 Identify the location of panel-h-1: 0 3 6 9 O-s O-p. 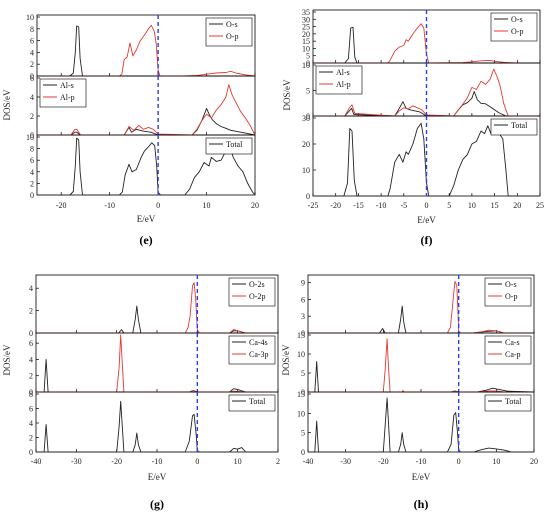
(418, 306).